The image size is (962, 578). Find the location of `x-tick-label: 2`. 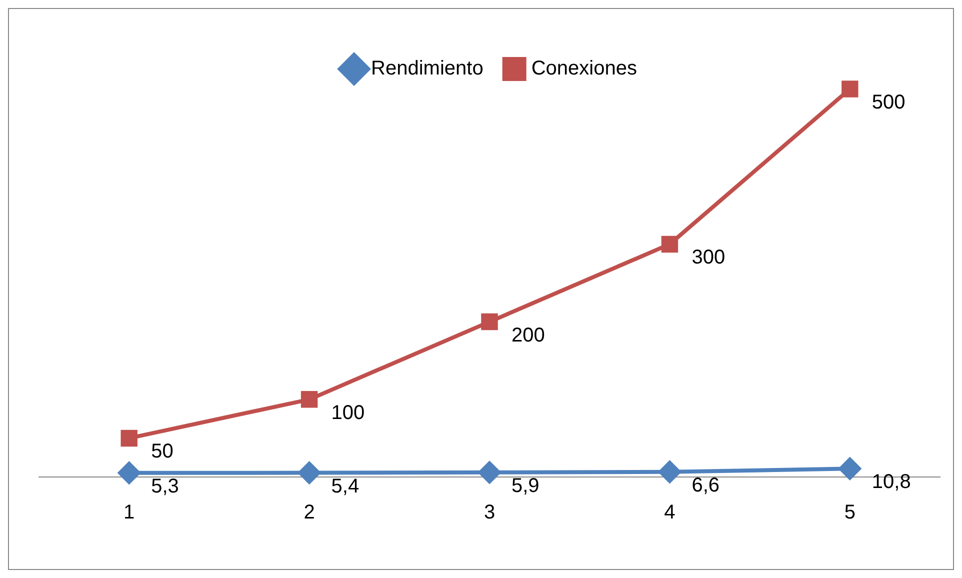

x-tick-label: 2 is located at coordinates (309, 513).